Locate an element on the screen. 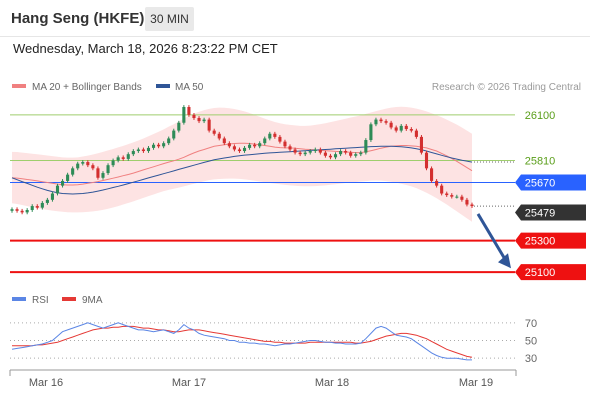  level-label-25479: 25479 is located at coordinates (540, 214).